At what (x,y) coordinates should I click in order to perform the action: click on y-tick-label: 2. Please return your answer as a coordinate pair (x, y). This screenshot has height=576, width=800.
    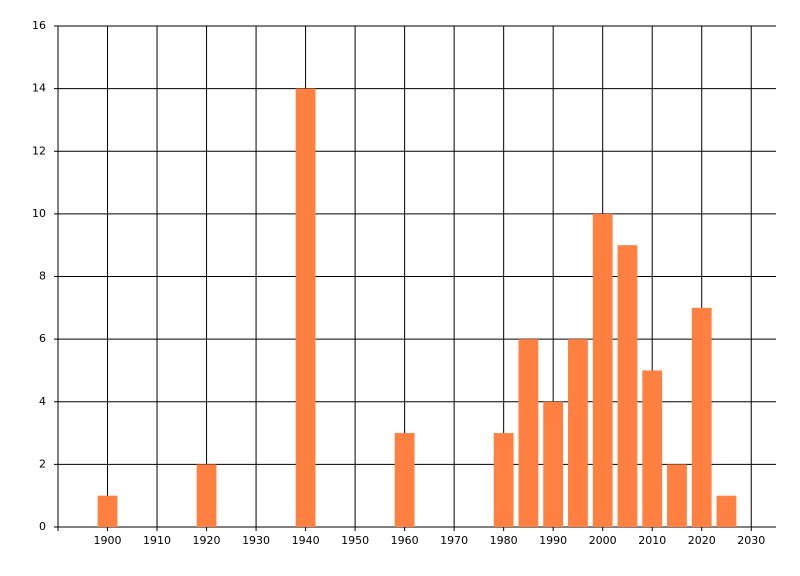
    Looking at the image, I should click on (42, 463).